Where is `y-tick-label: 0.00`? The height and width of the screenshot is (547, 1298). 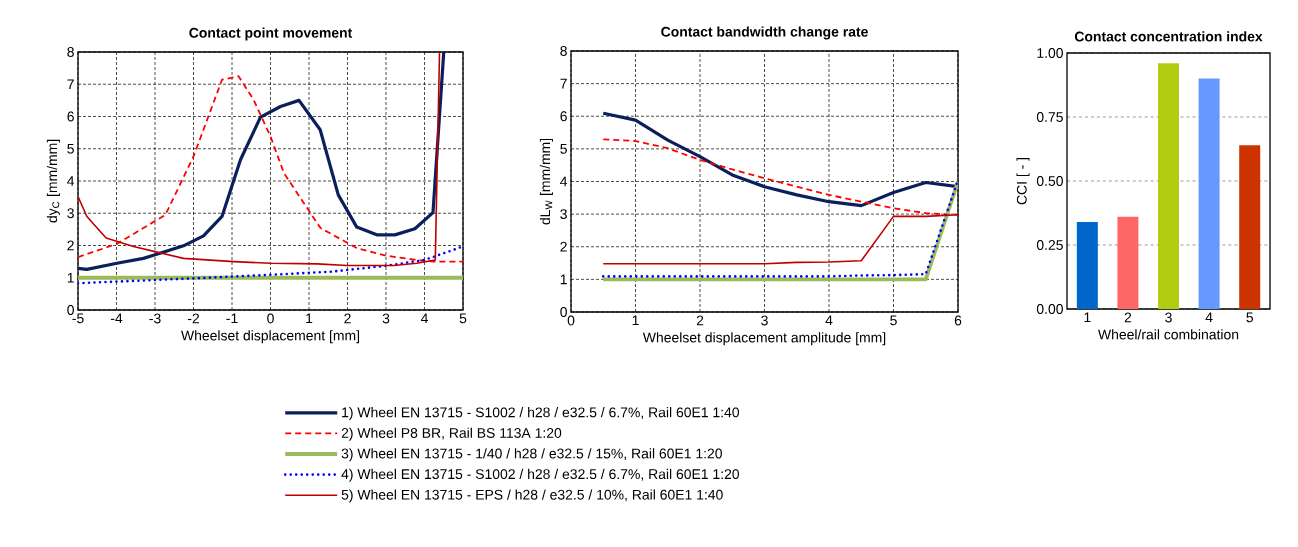
y-tick-label: 0.00 is located at coordinates (1049, 309).